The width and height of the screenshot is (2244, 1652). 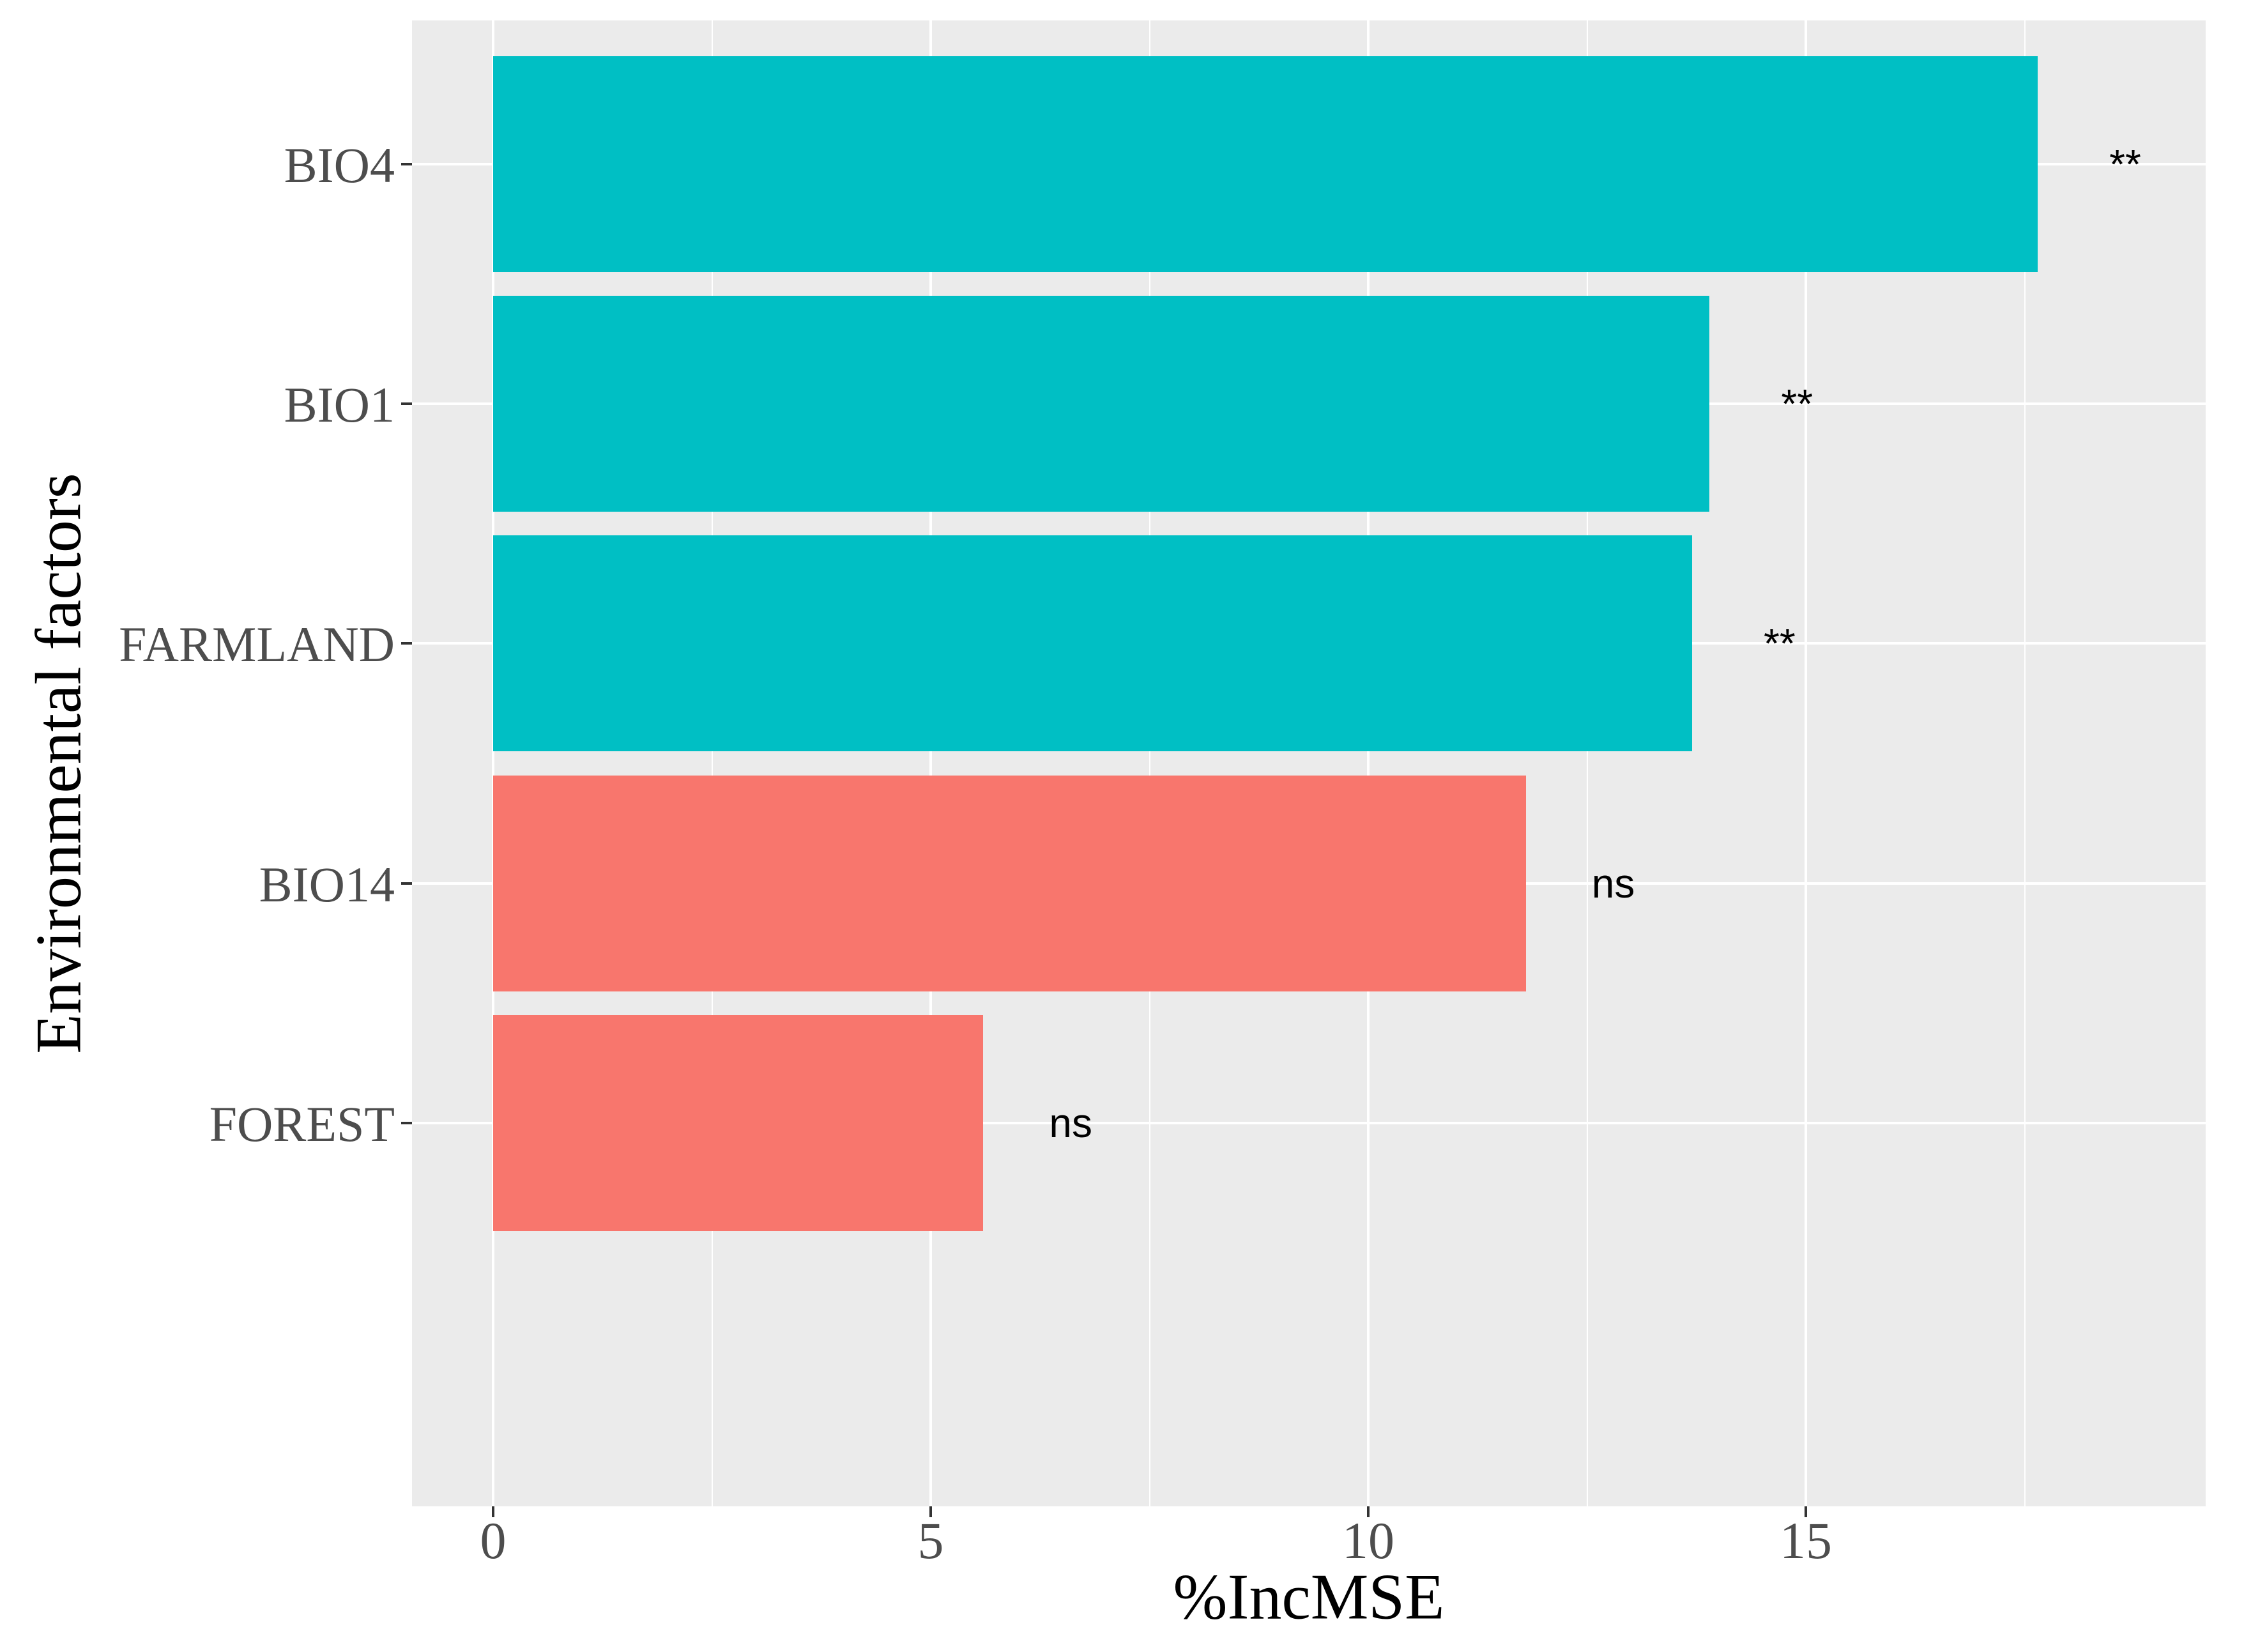 What do you see at coordinates (1265, 164) in the screenshot?
I see `bar-bio4` at bounding box center [1265, 164].